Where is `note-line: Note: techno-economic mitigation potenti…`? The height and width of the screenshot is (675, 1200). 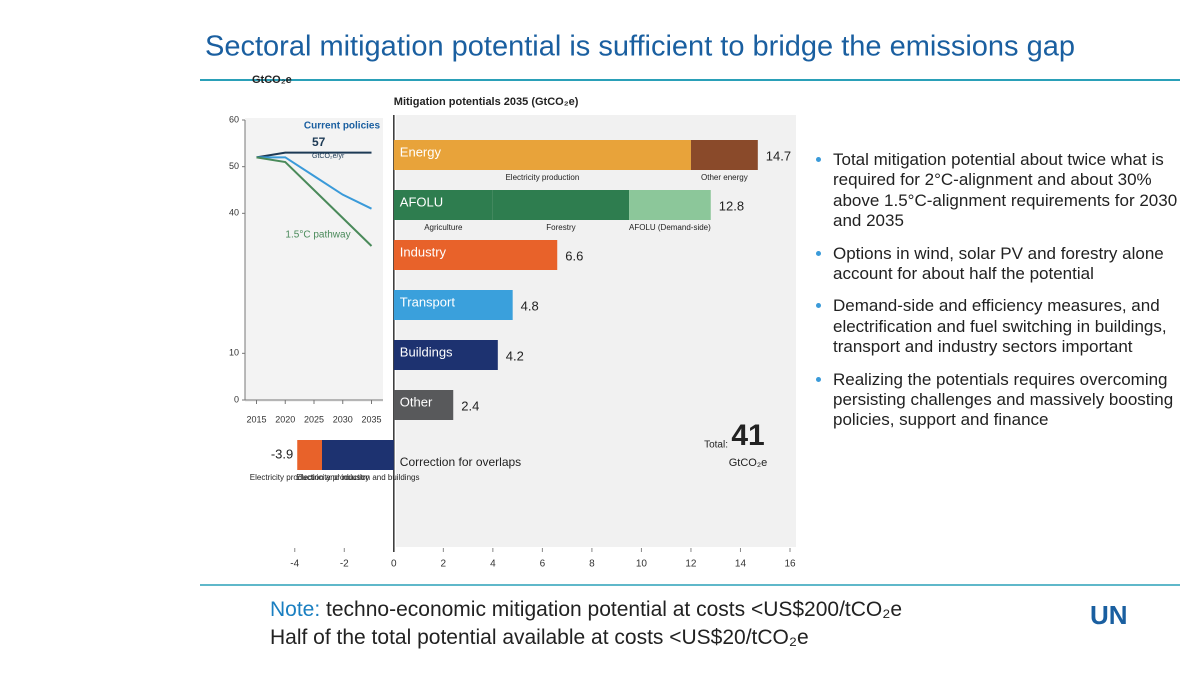 note-line: Note: techno-economic mitigation potenti… is located at coordinates (586, 610).